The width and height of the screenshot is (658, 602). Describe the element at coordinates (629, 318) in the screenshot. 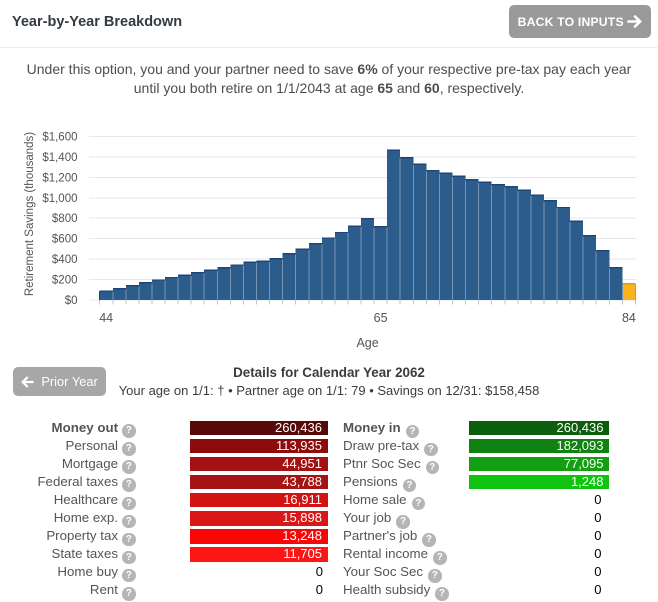

I see `svg-text: 84` at that location.